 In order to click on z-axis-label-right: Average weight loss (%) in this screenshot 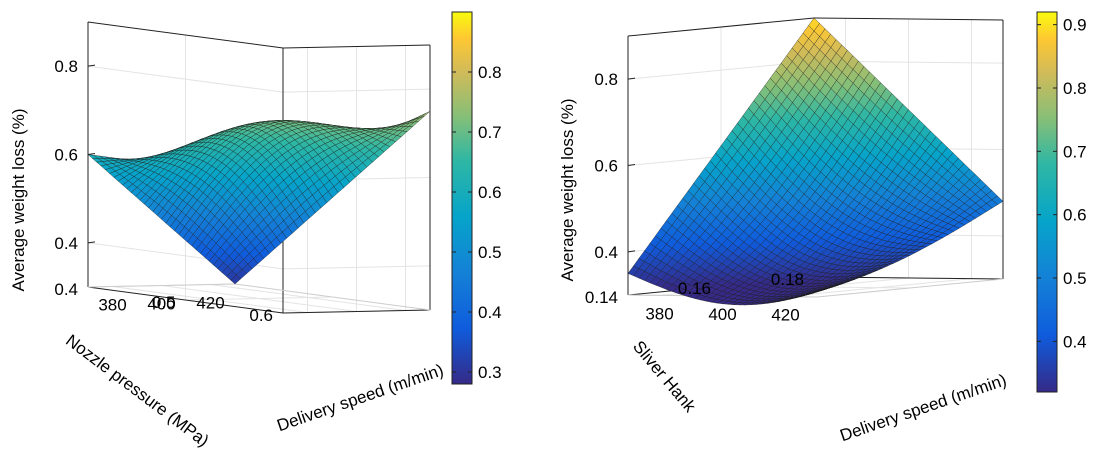, I will do `click(567, 190)`.